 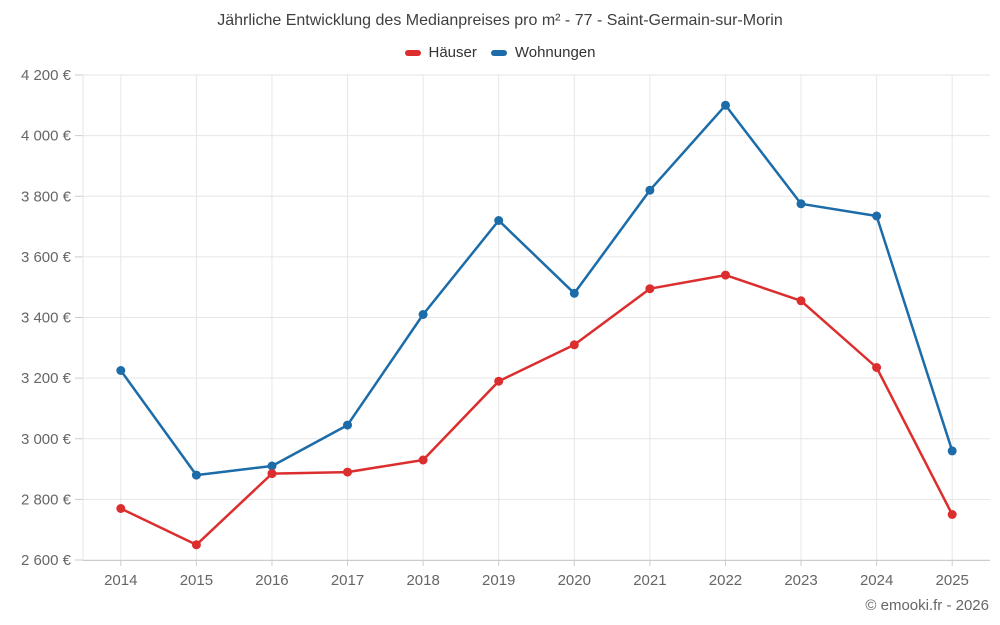 What do you see at coordinates (801, 204) in the screenshot?
I see `data-point-wohnungen-2023` at bounding box center [801, 204].